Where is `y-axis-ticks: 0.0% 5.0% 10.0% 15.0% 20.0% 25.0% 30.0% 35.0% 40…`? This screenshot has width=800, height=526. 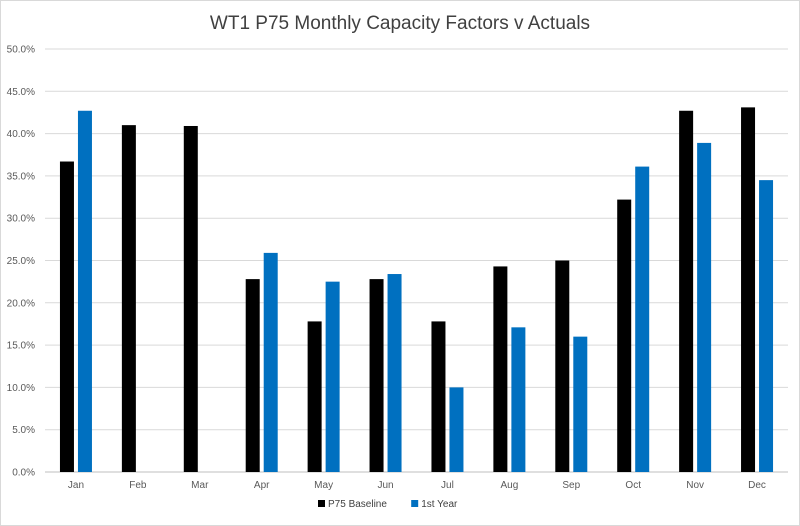 y-axis-ticks: 0.0% 5.0% 10.0% 15.0% 20.0% 25.0% 30.0% 35.0% 40… is located at coordinates (21, 262).